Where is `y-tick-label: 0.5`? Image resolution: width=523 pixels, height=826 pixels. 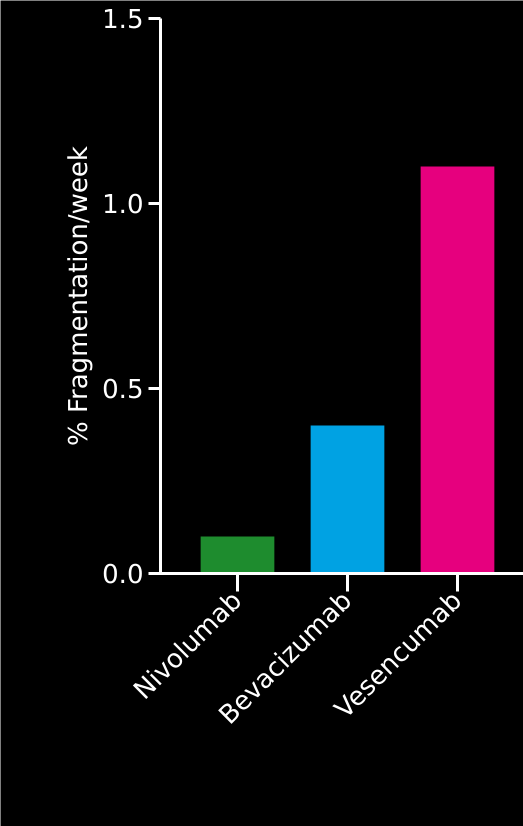
y-tick-label: 0.5 is located at coordinates (123, 390).